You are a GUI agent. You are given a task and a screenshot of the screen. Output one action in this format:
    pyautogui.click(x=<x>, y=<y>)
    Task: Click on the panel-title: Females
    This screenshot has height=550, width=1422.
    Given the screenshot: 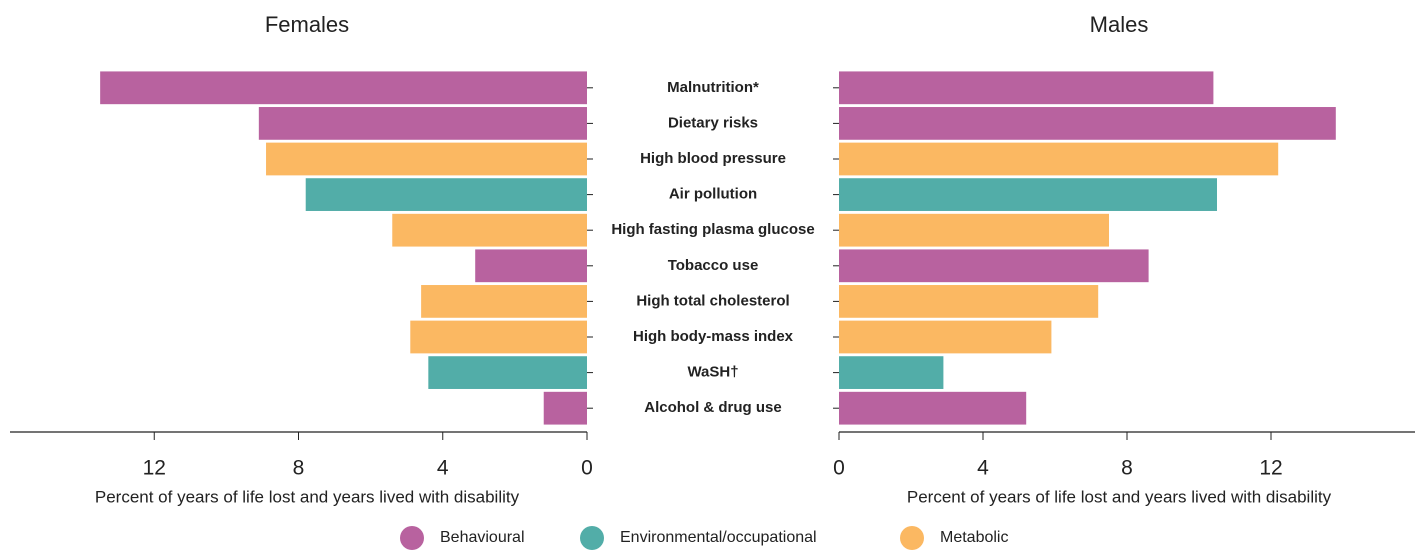 What is the action you would take?
    pyautogui.click(x=307, y=24)
    